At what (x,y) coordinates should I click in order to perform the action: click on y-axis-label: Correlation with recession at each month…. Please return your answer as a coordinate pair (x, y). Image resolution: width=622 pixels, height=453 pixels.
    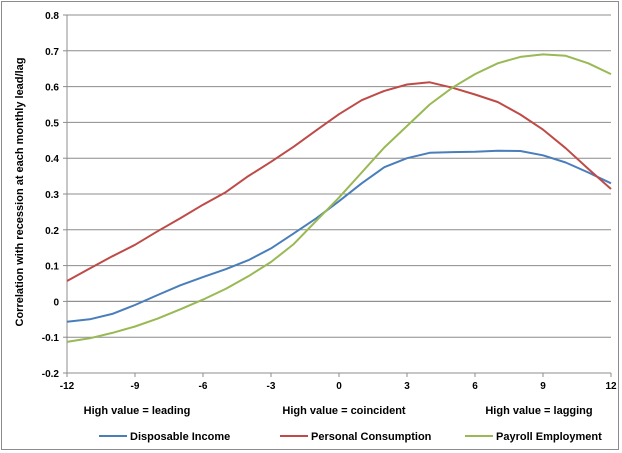
    Looking at the image, I should click on (20, 192).